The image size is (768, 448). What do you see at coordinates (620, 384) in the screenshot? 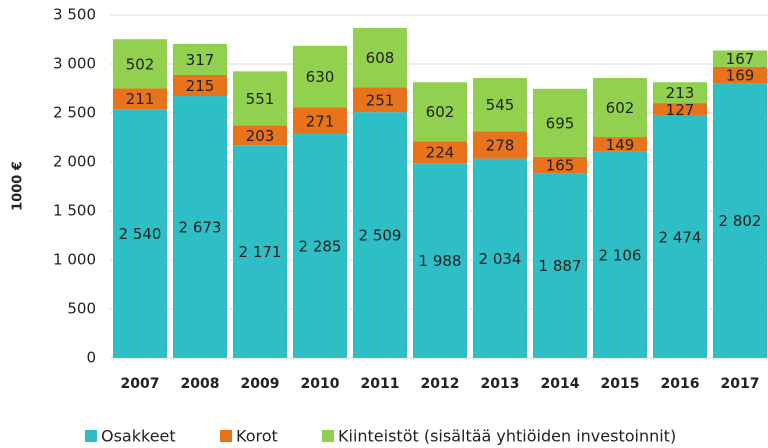
I see `x-tick-label: 2015` at bounding box center [620, 384].